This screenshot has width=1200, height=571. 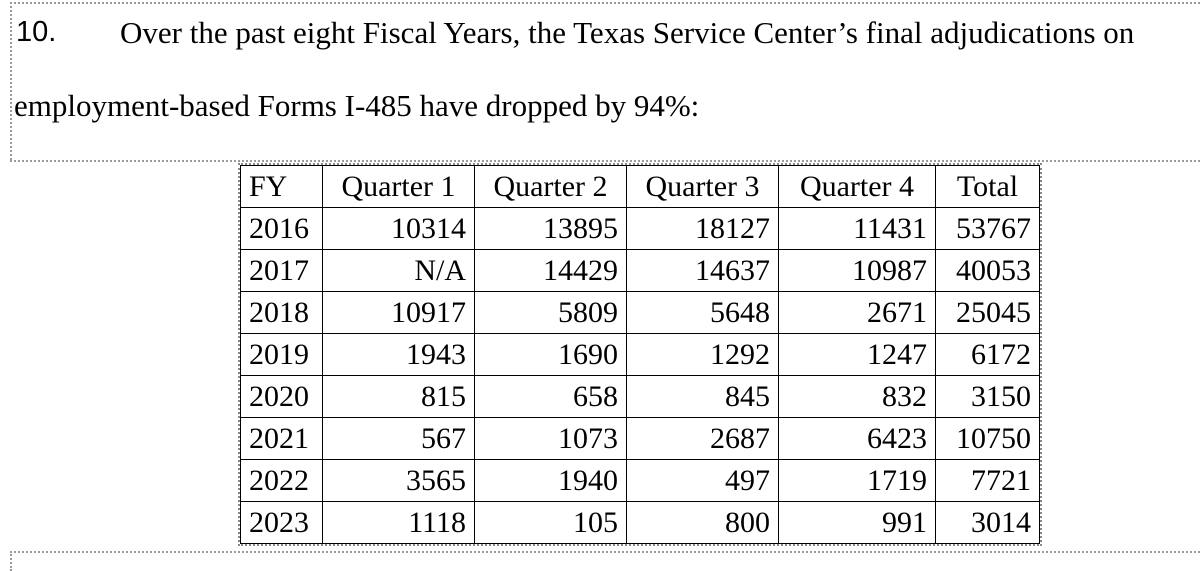 I want to click on cell-total: 3150, so click(x=987, y=396).